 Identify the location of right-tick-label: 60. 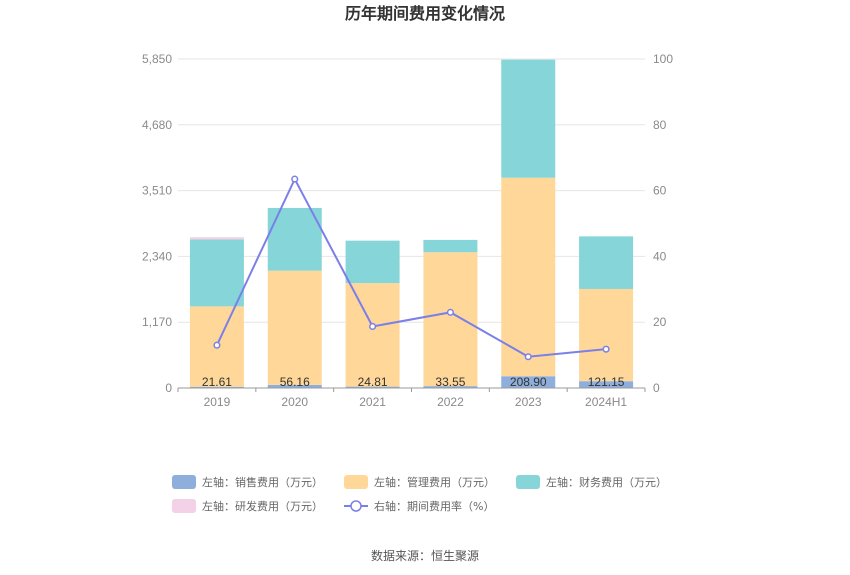
(660, 191).